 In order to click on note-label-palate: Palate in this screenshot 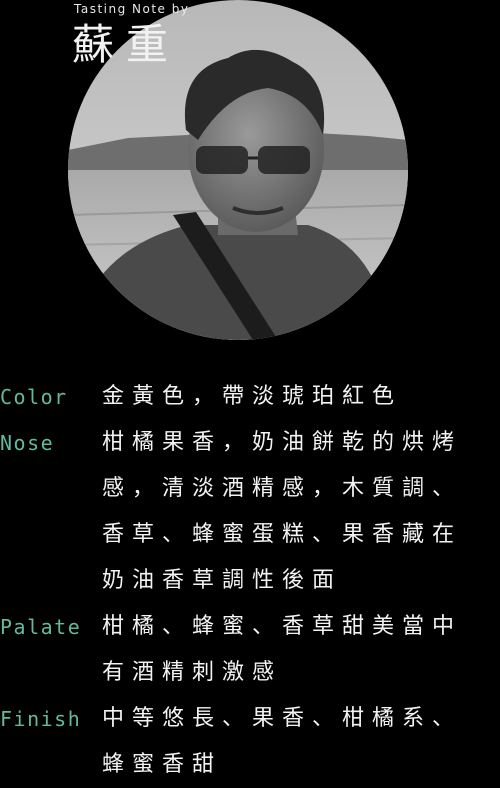, I will do `click(41, 627)`.